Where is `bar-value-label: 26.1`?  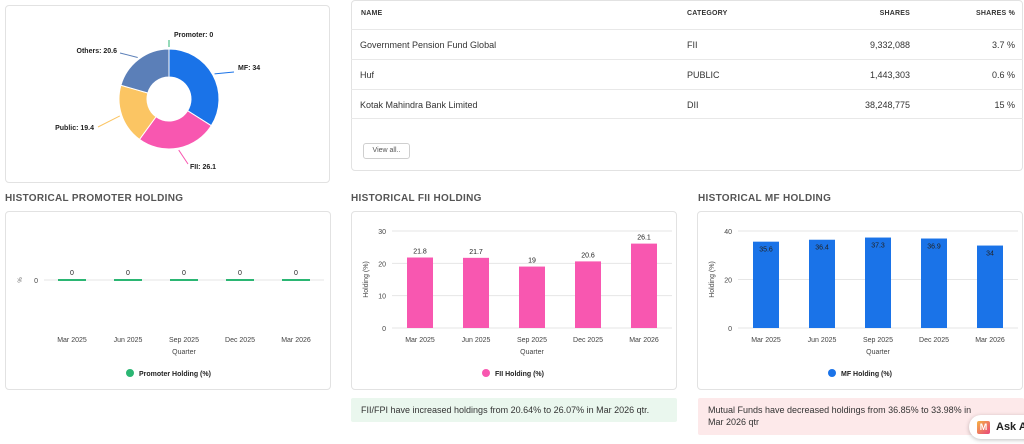 bar-value-label: 26.1 is located at coordinates (644, 238).